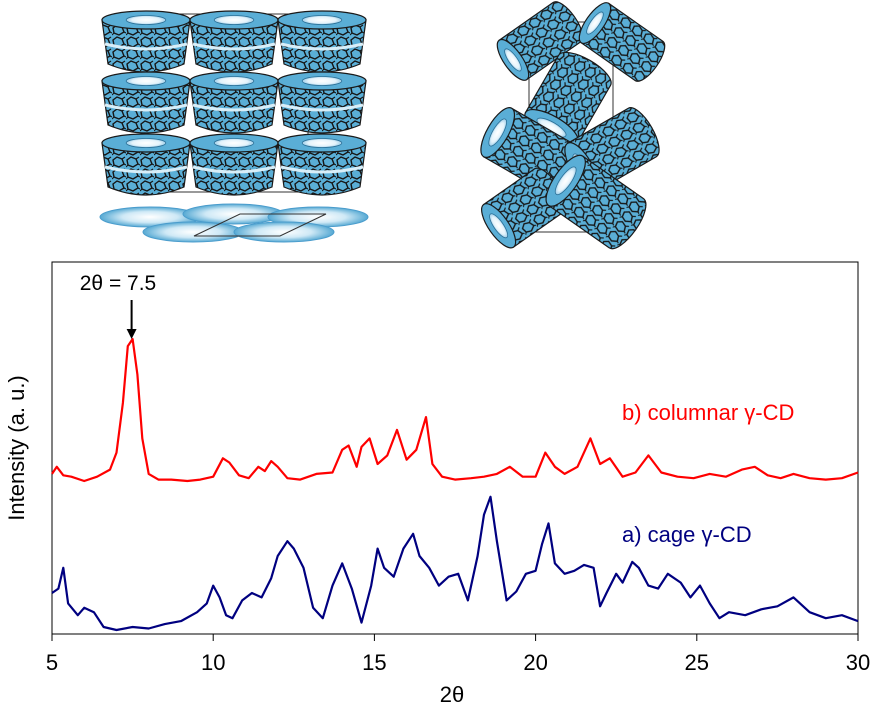  Describe the element at coordinates (458, 654) in the screenshot. I see `x-axis-ticks: 5 10 15 20 25 30` at that location.